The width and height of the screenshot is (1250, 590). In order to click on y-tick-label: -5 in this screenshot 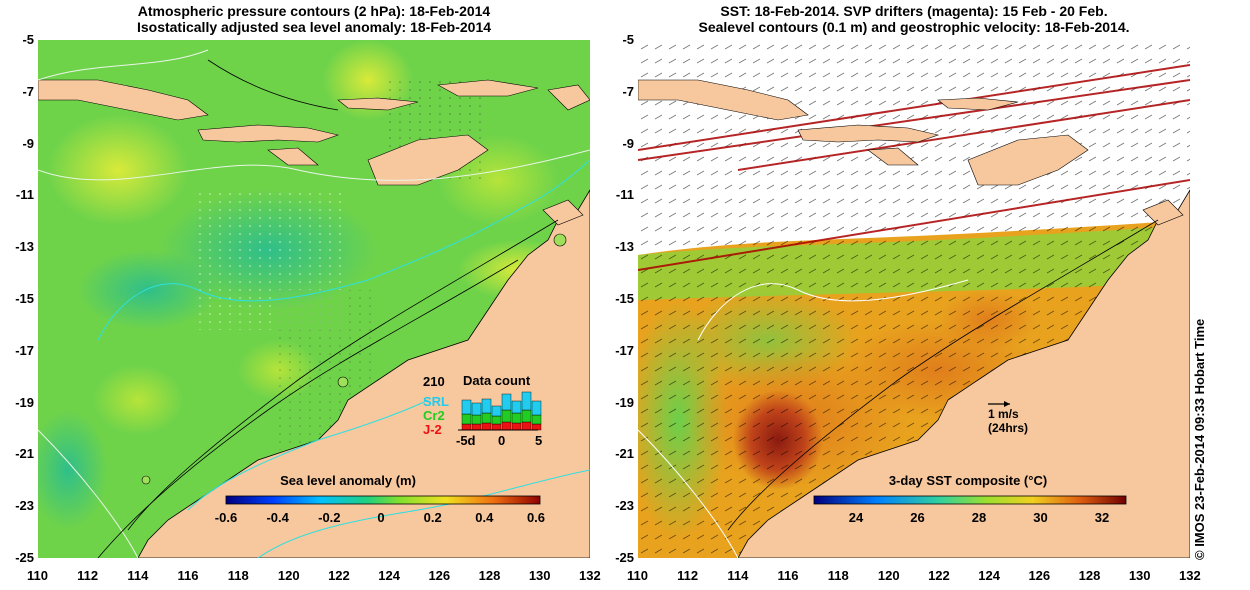, I will do `click(628, 39)`.